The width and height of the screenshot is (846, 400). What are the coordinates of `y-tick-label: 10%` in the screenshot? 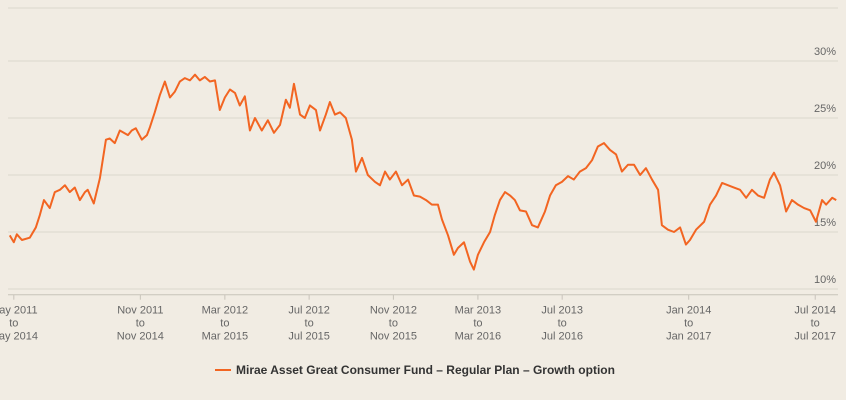 It's located at (825, 280).